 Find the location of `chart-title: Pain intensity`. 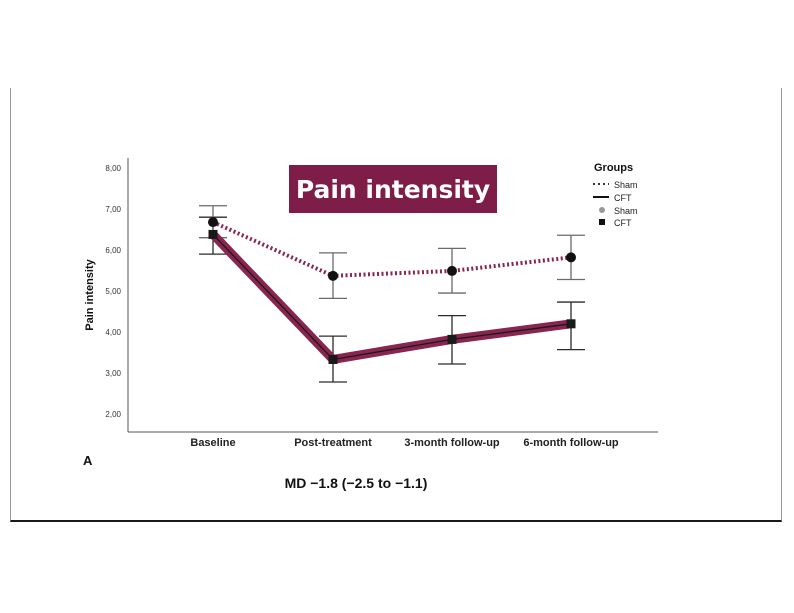

chart-title: Pain intensity is located at coordinates (393, 189).